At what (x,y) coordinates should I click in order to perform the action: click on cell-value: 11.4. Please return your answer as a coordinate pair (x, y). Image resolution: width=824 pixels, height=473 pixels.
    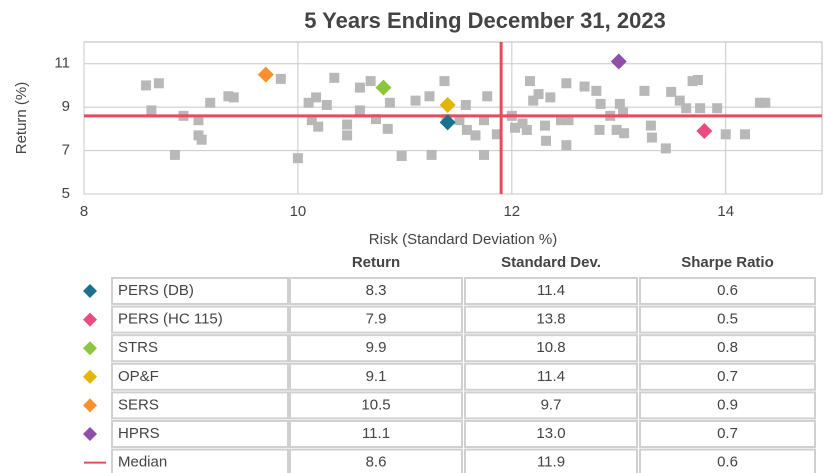
    Looking at the image, I should click on (551, 290).